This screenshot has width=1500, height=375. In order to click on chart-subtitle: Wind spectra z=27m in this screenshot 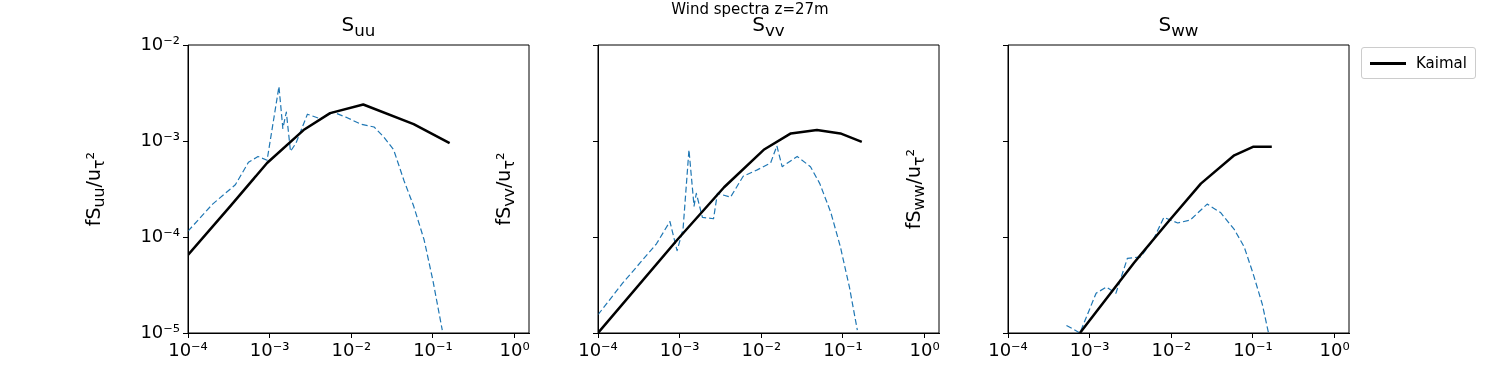, I will do `click(750, 9)`.